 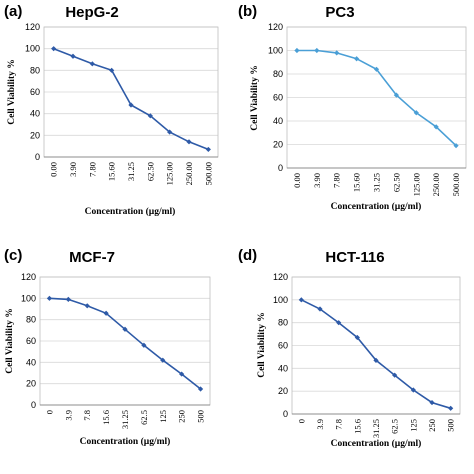 I want to click on panel-label: (c), so click(x=13, y=255).